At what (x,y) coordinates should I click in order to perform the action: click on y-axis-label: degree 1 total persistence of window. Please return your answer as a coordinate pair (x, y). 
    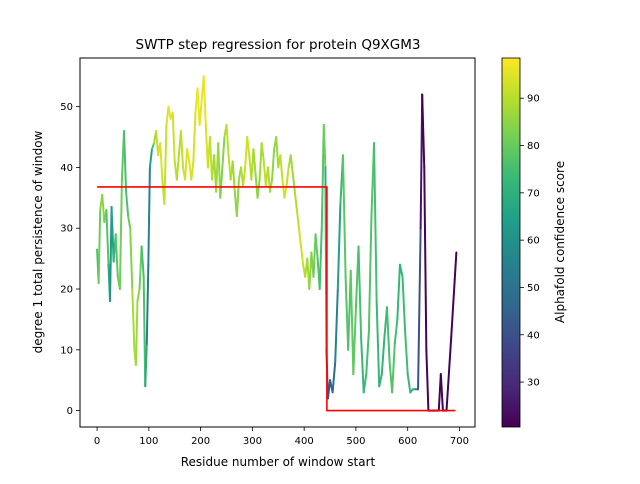
    Looking at the image, I should click on (38, 241).